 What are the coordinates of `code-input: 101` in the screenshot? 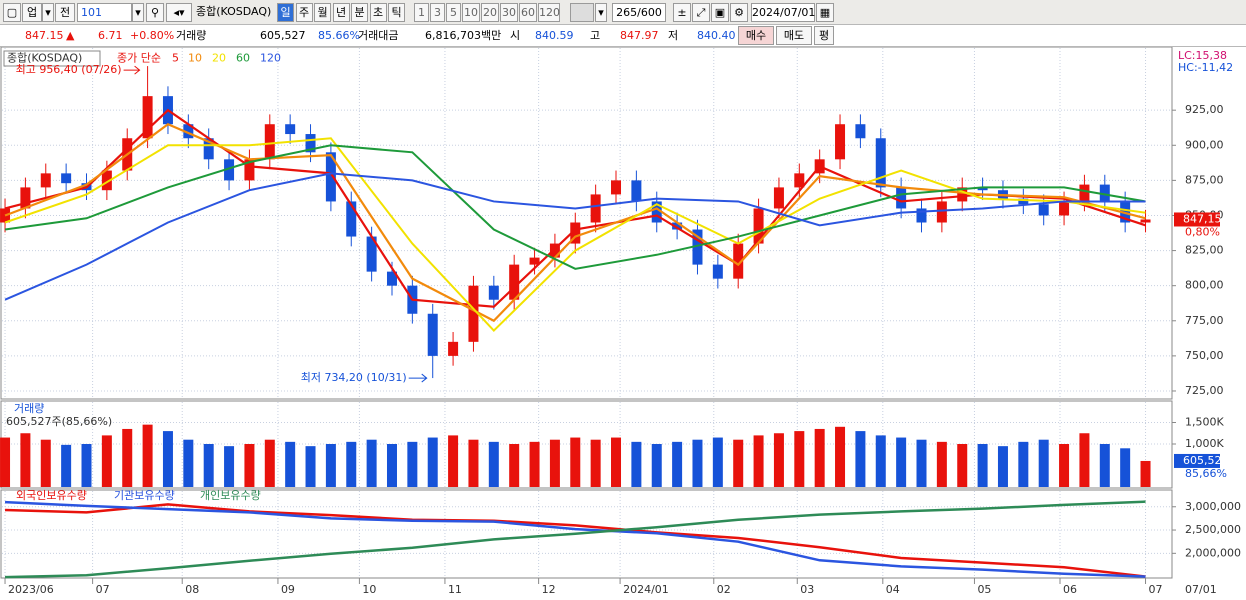 It's located at (104, 12).